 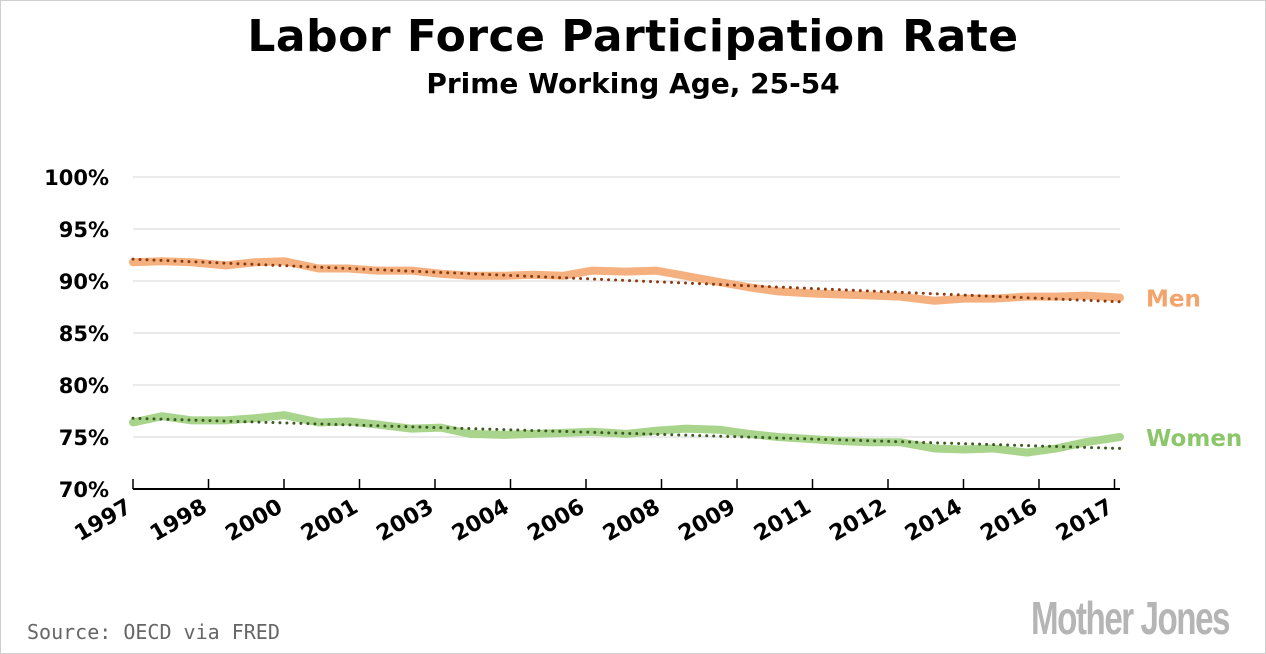 I want to click on x-tick-label: 1997, so click(x=103, y=521).